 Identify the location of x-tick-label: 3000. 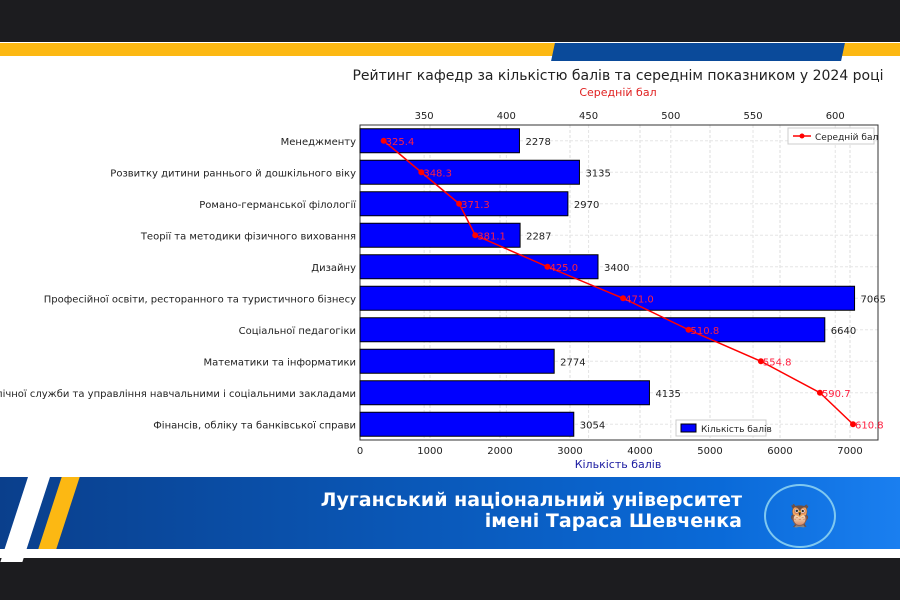
(569, 451).